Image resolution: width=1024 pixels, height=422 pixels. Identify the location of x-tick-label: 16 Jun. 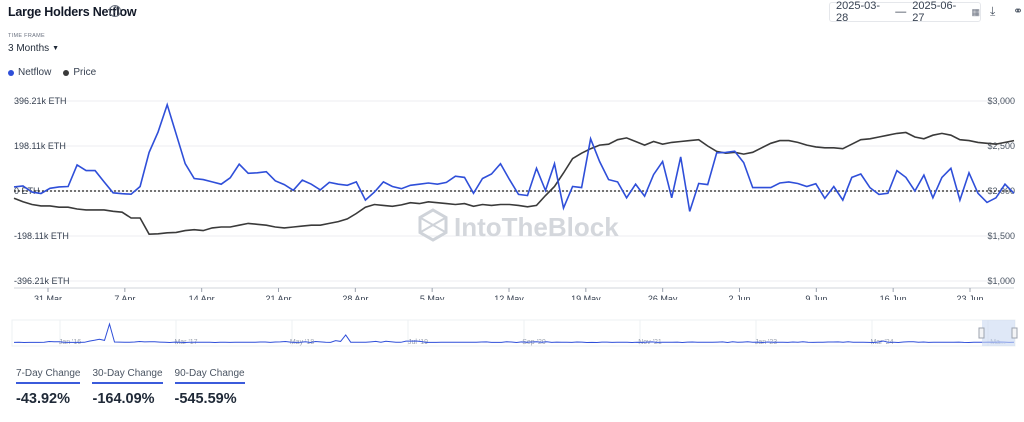
(893, 297).